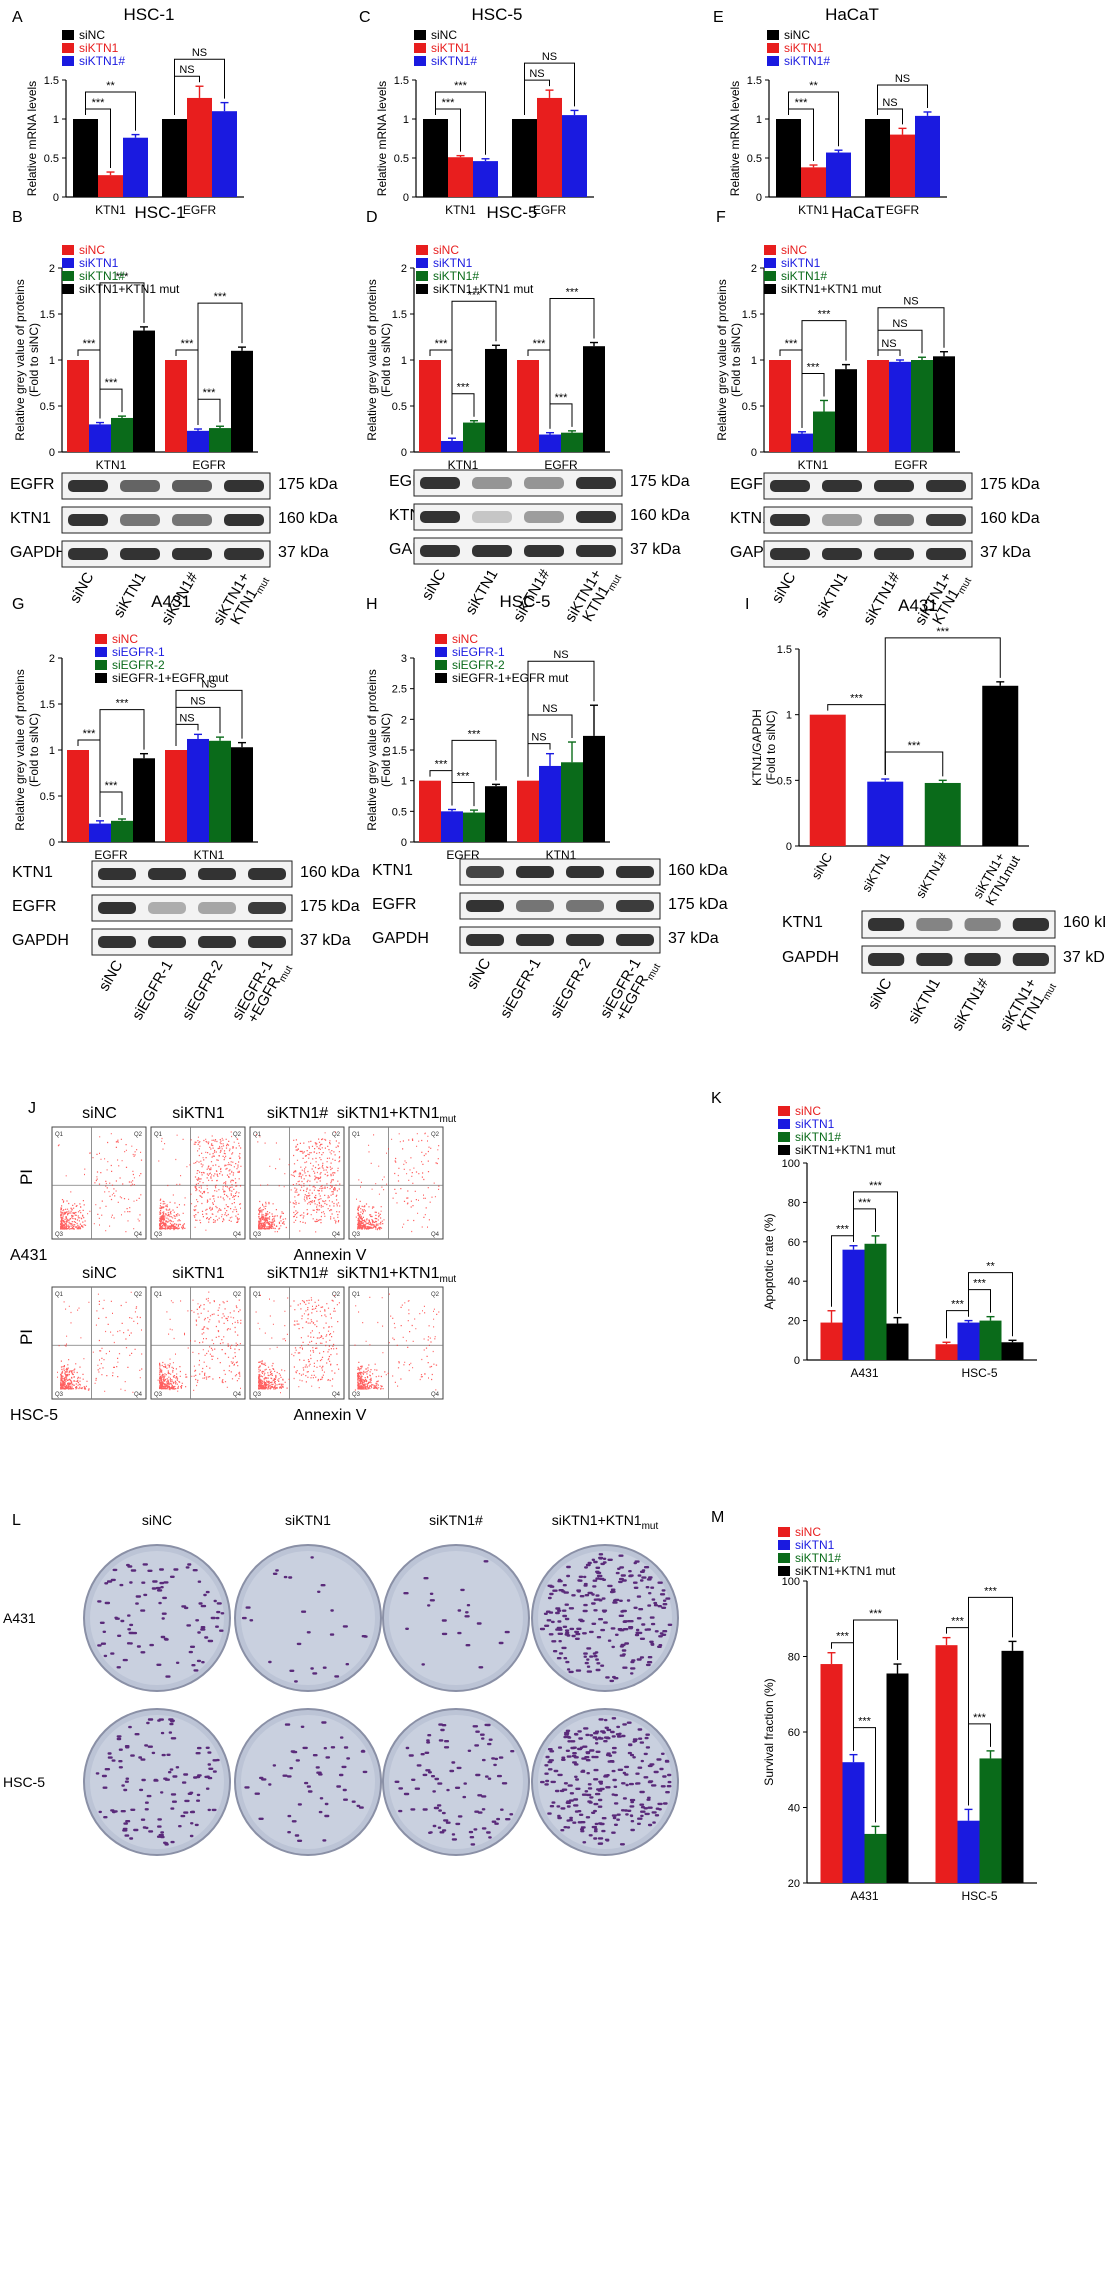  Describe the element at coordinates (456, 1782) in the screenshot. I see `culture-dish-inner` at that location.